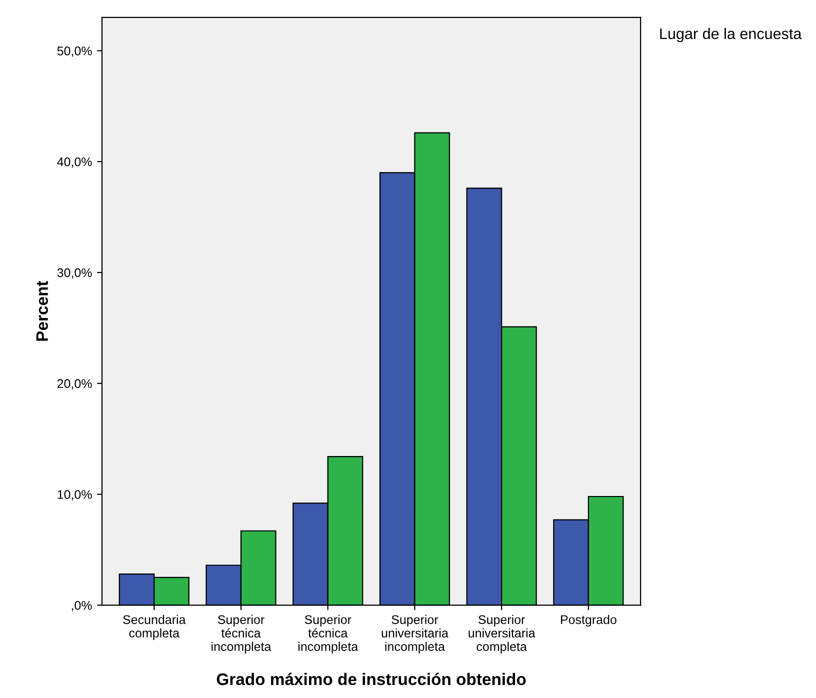 The width and height of the screenshot is (816, 698). What do you see at coordinates (154, 627) in the screenshot?
I see `x-tick-label: Secundaria completa` at bounding box center [154, 627].